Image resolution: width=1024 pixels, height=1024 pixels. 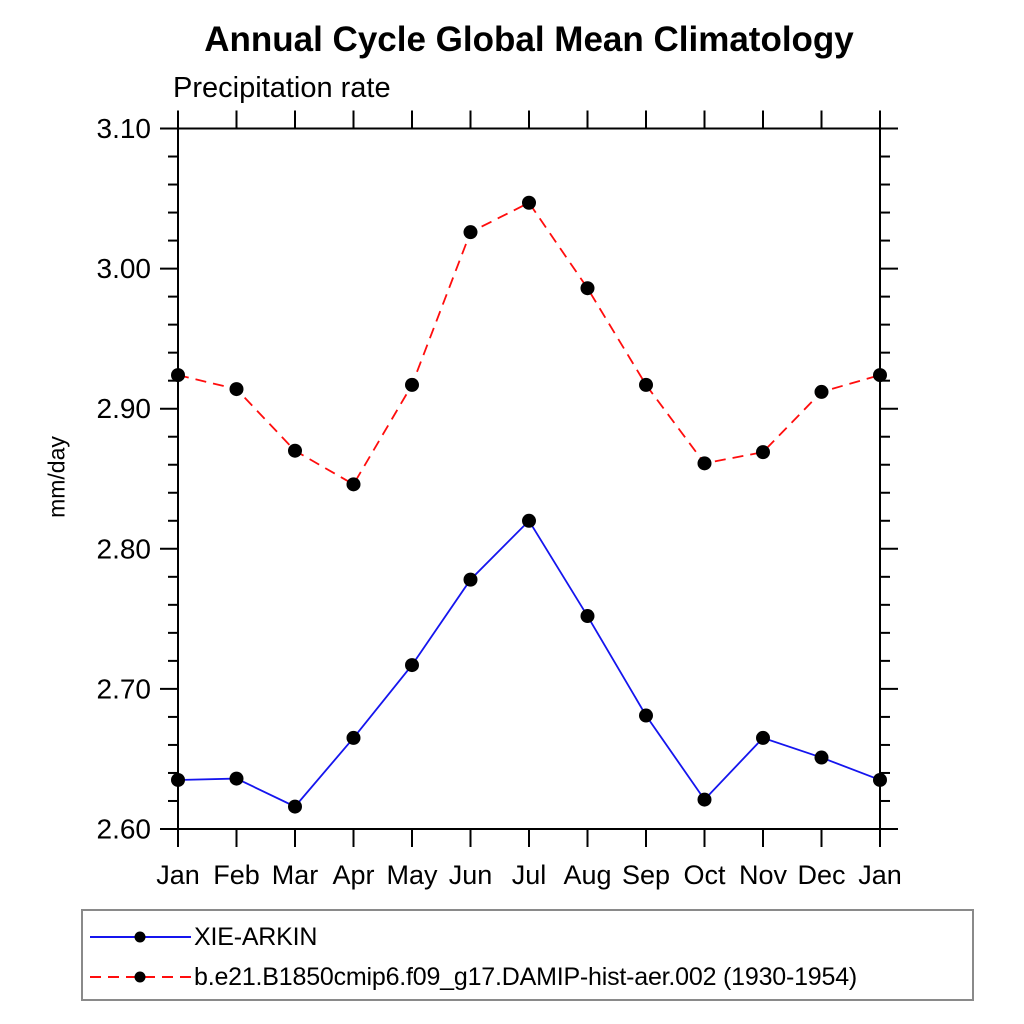 What do you see at coordinates (763, 875) in the screenshot?
I see `x-tick-label: Nov` at bounding box center [763, 875].